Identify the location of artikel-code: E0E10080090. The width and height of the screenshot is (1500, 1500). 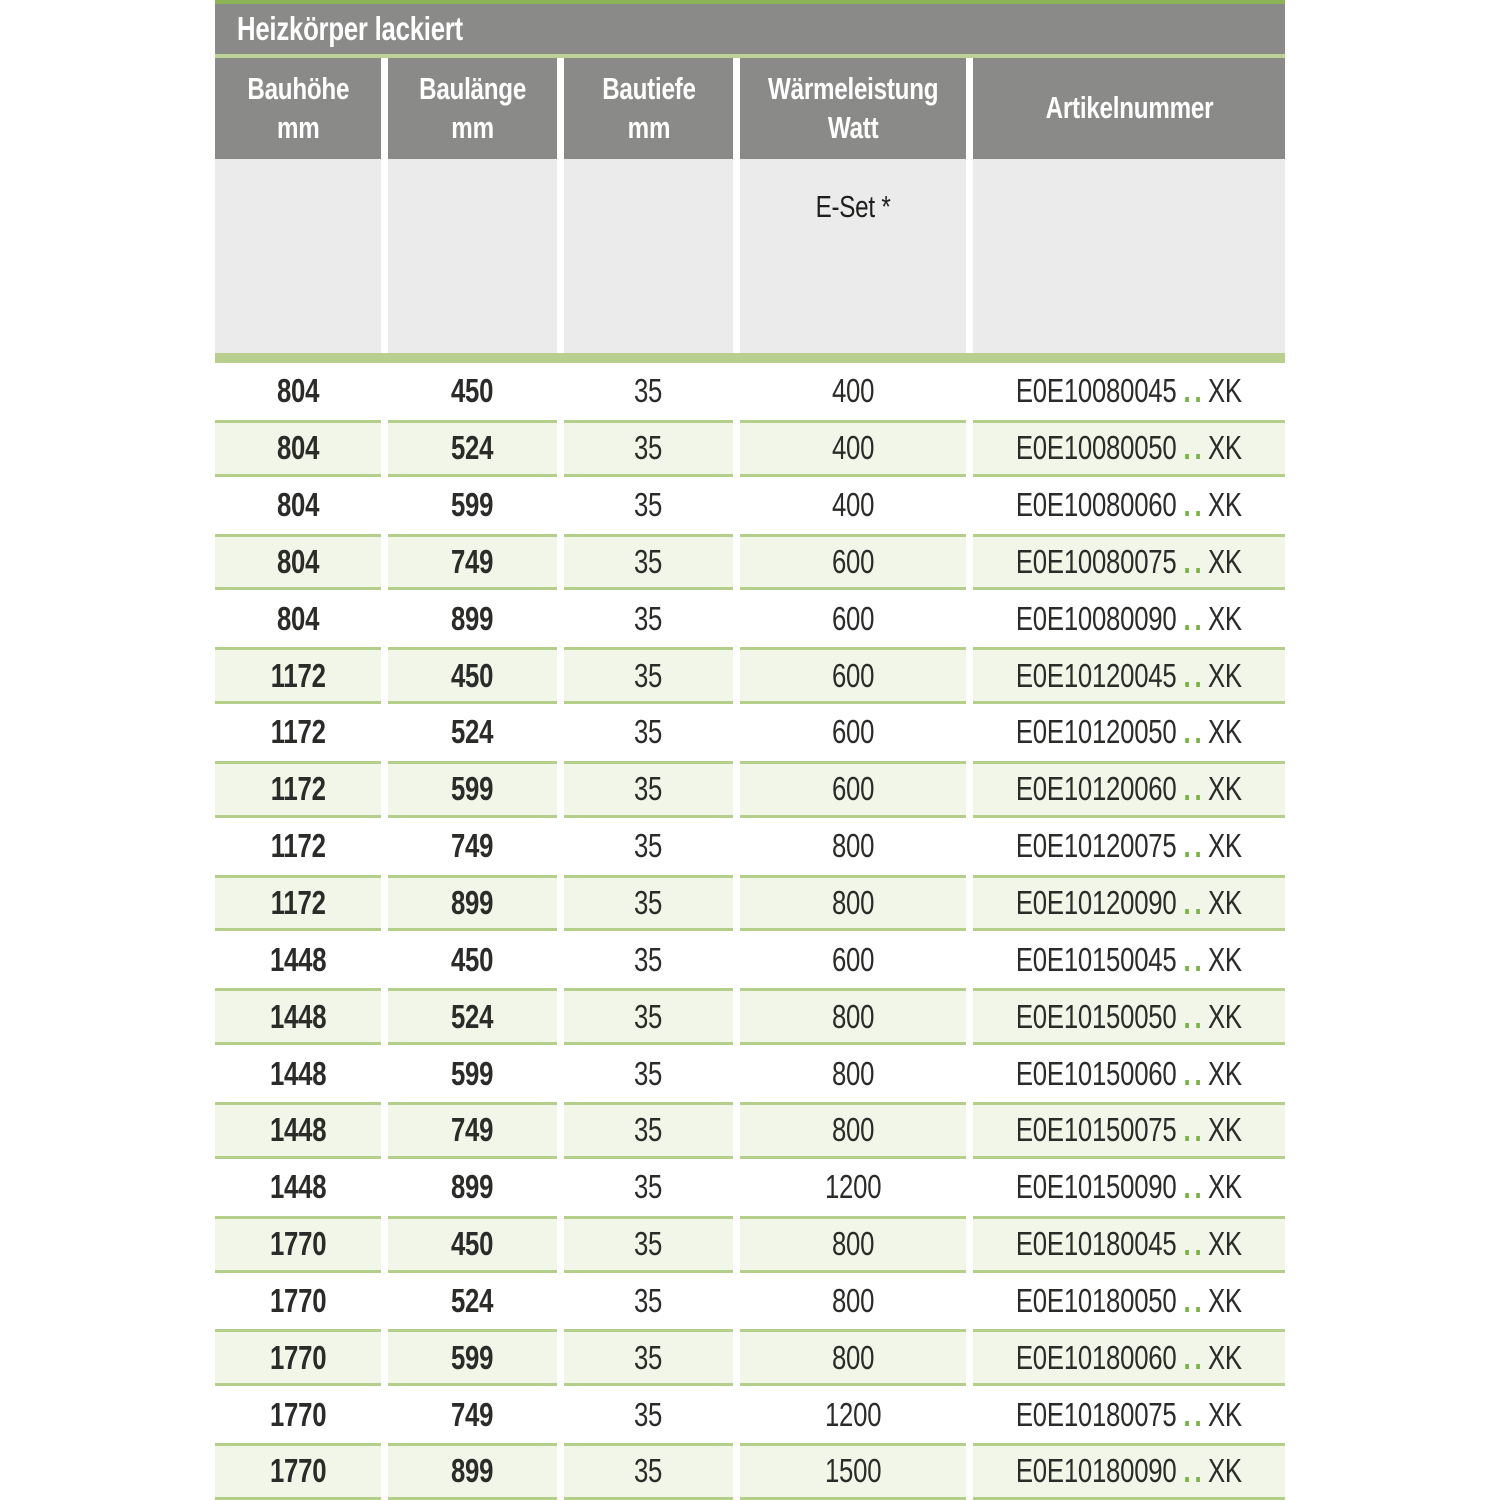
(1096, 618).